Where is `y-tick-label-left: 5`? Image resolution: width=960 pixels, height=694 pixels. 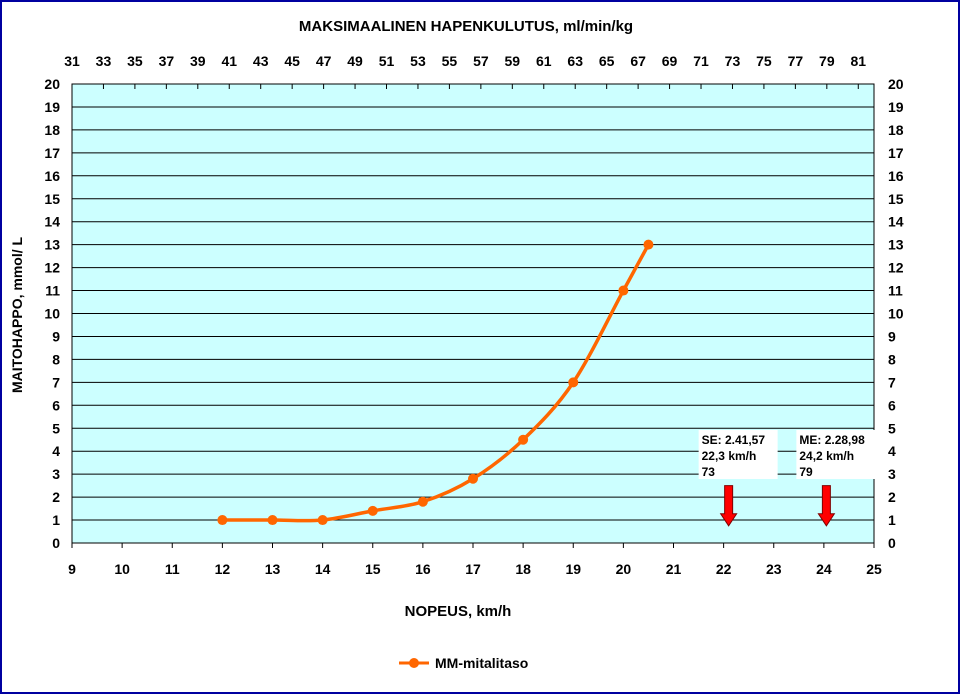 y-tick-label-left: 5 is located at coordinates (56, 428).